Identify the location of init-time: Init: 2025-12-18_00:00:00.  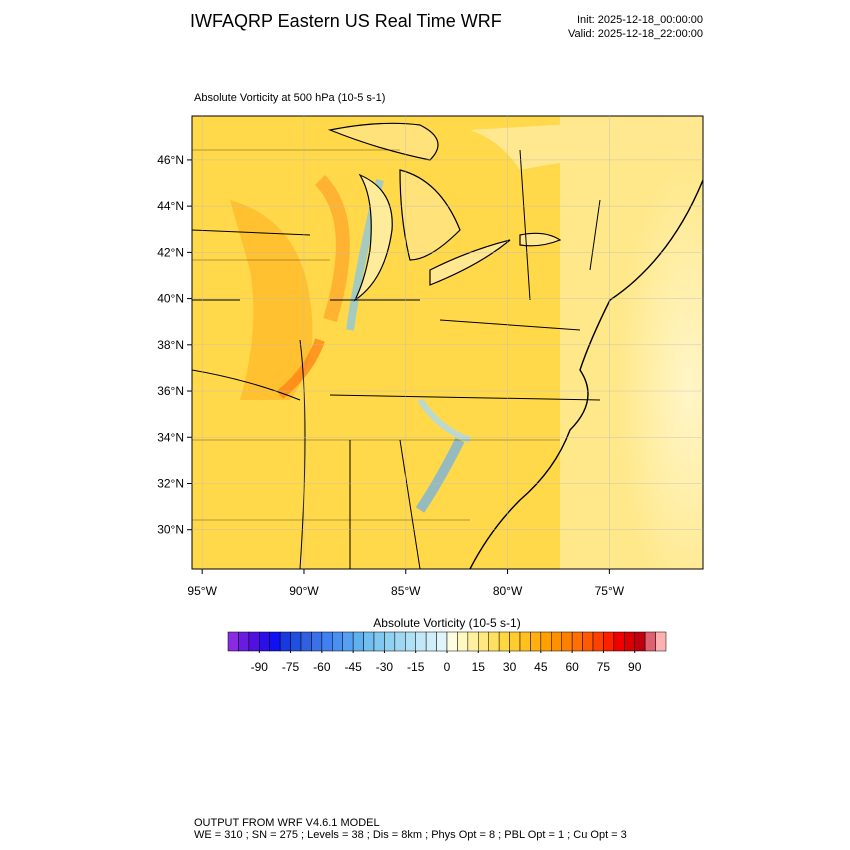
(640, 20).